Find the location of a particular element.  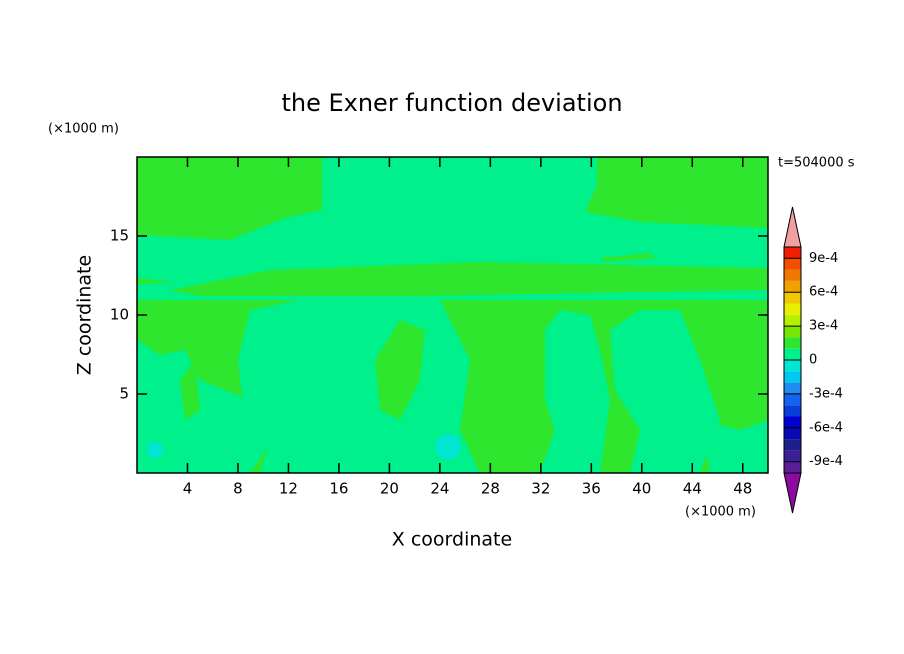

x-tick-label: 20 is located at coordinates (389, 489).